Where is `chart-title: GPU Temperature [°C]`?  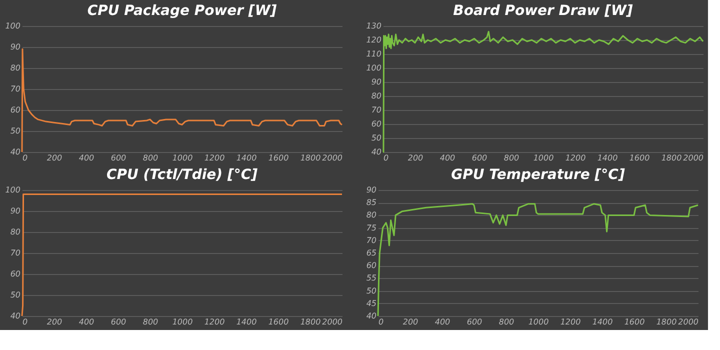 chart-title: GPU Temperature [°C] is located at coordinates (538, 175).